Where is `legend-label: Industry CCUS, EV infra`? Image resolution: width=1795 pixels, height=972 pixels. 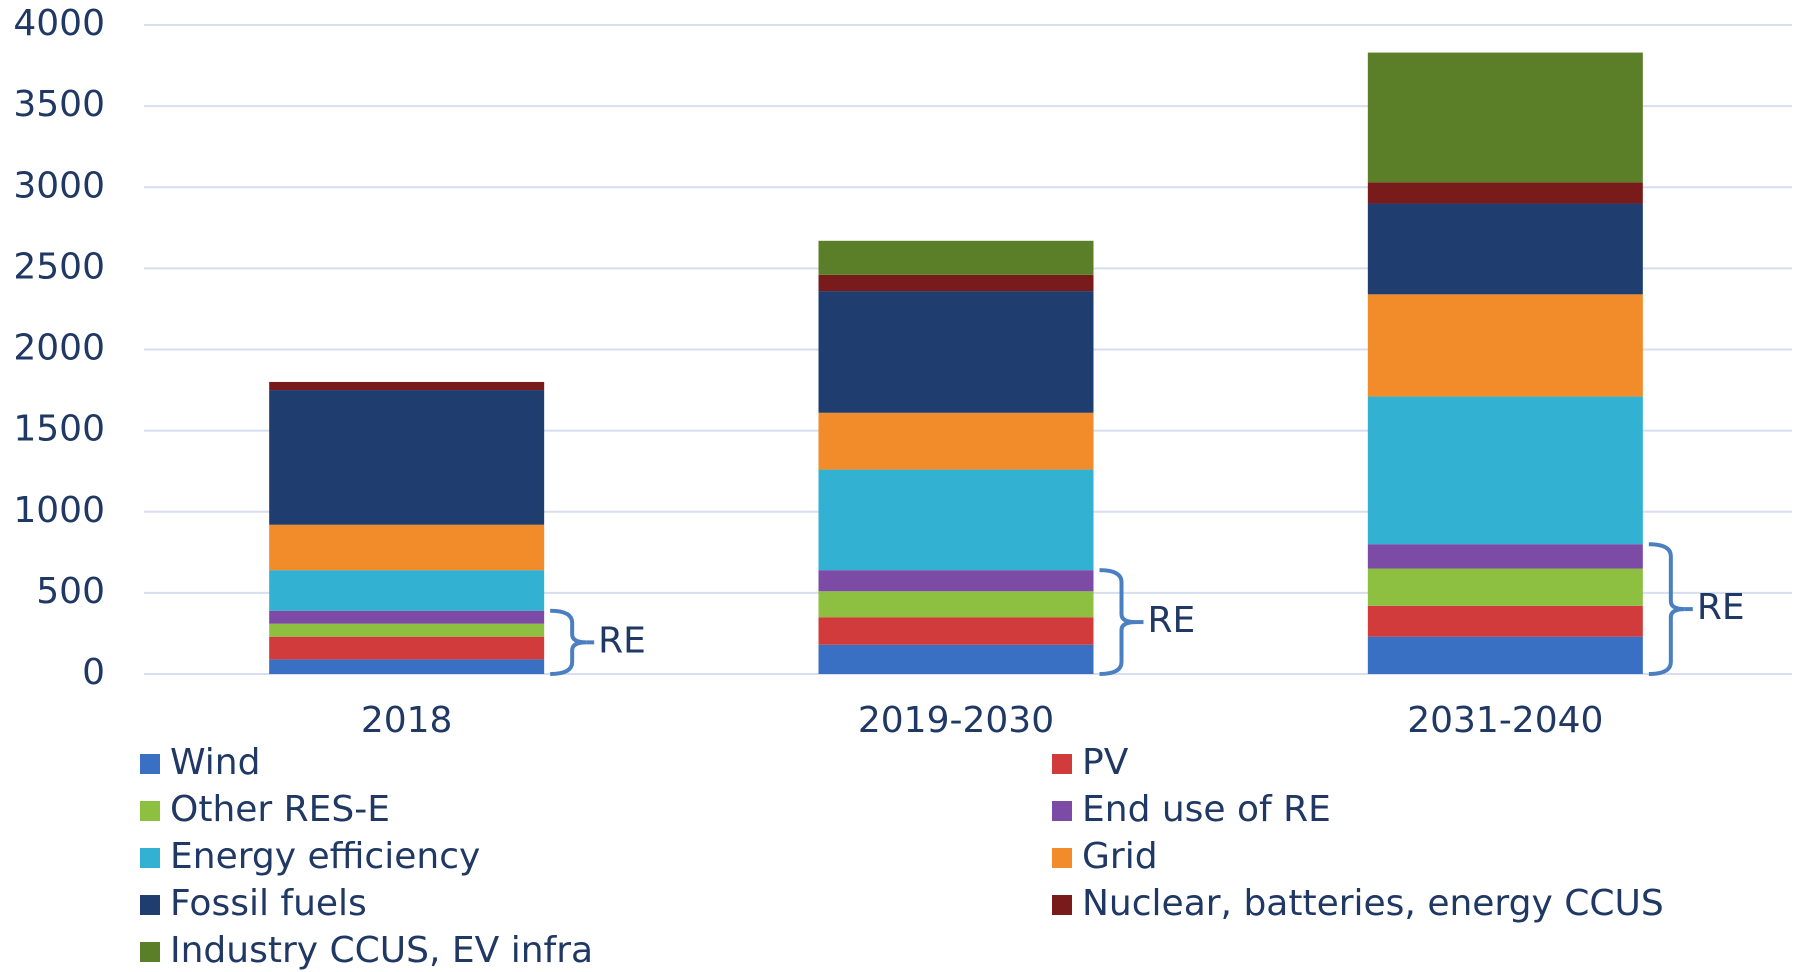 legend-label: Industry CCUS, EV infra is located at coordinates (381, 950).